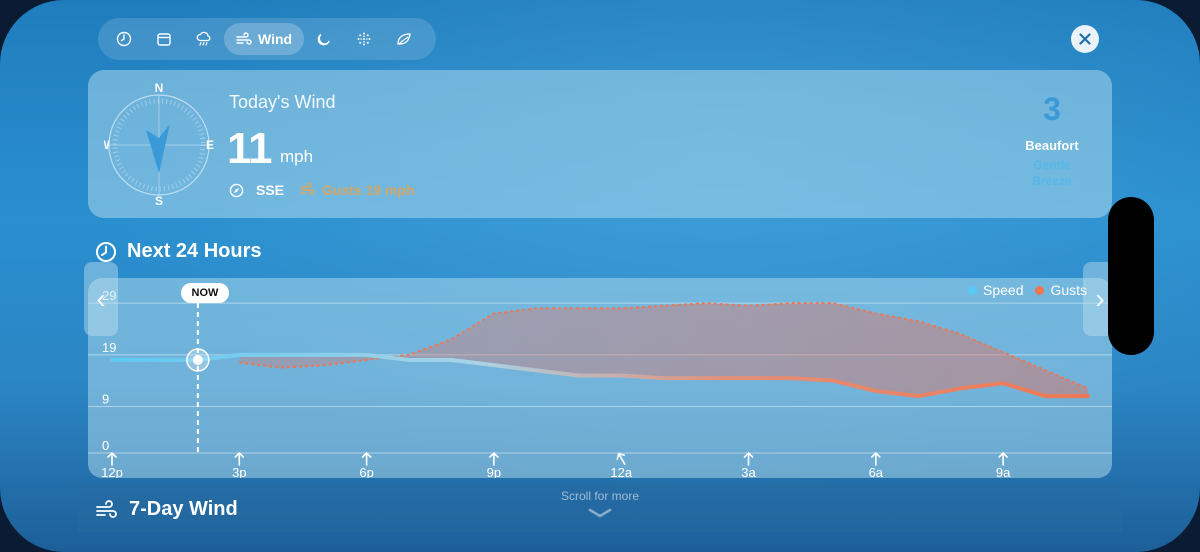  I want to click on tab-hourly, so click(124, 39).